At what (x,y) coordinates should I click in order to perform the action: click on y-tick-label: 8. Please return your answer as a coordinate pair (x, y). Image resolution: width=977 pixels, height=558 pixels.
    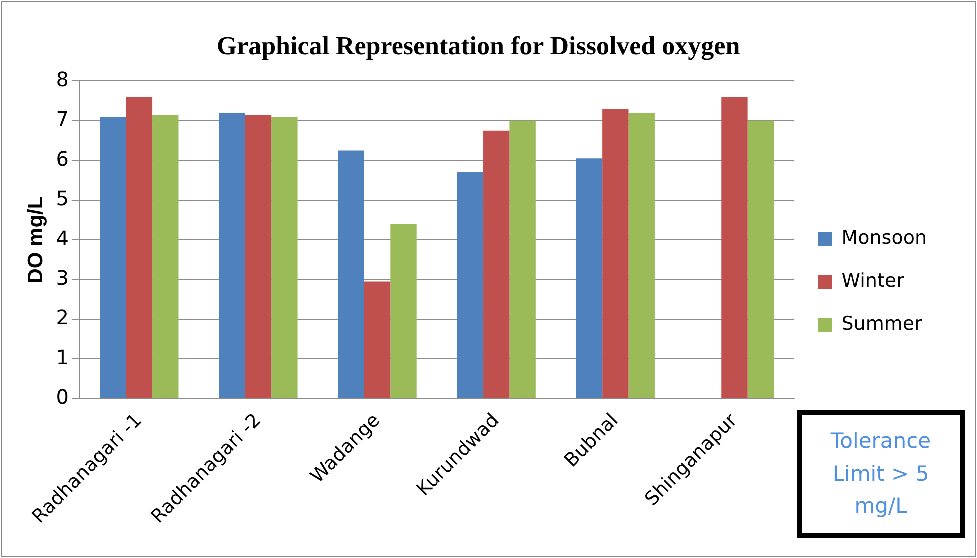
    Looking at the image, I should click on (62, 79).